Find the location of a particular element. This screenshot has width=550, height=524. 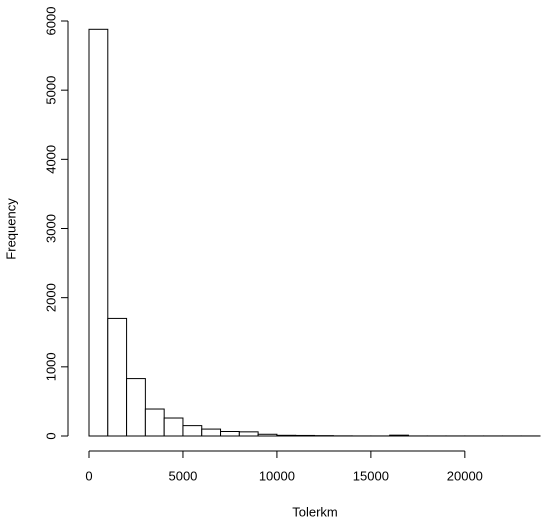

y-tick-label: 2000 is located at coordinates (50, 297).